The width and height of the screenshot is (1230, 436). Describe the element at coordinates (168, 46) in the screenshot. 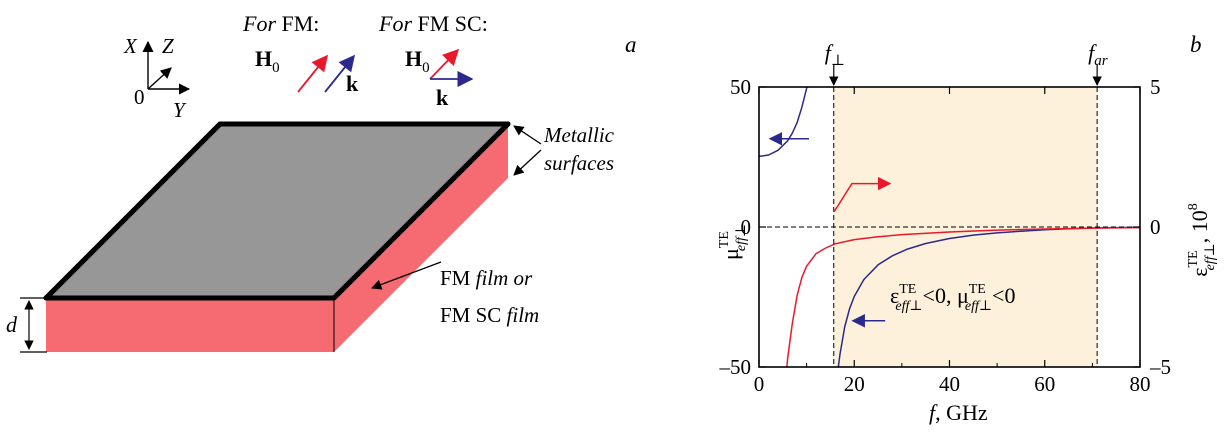

I see `z-axis-label: Z` at that location.